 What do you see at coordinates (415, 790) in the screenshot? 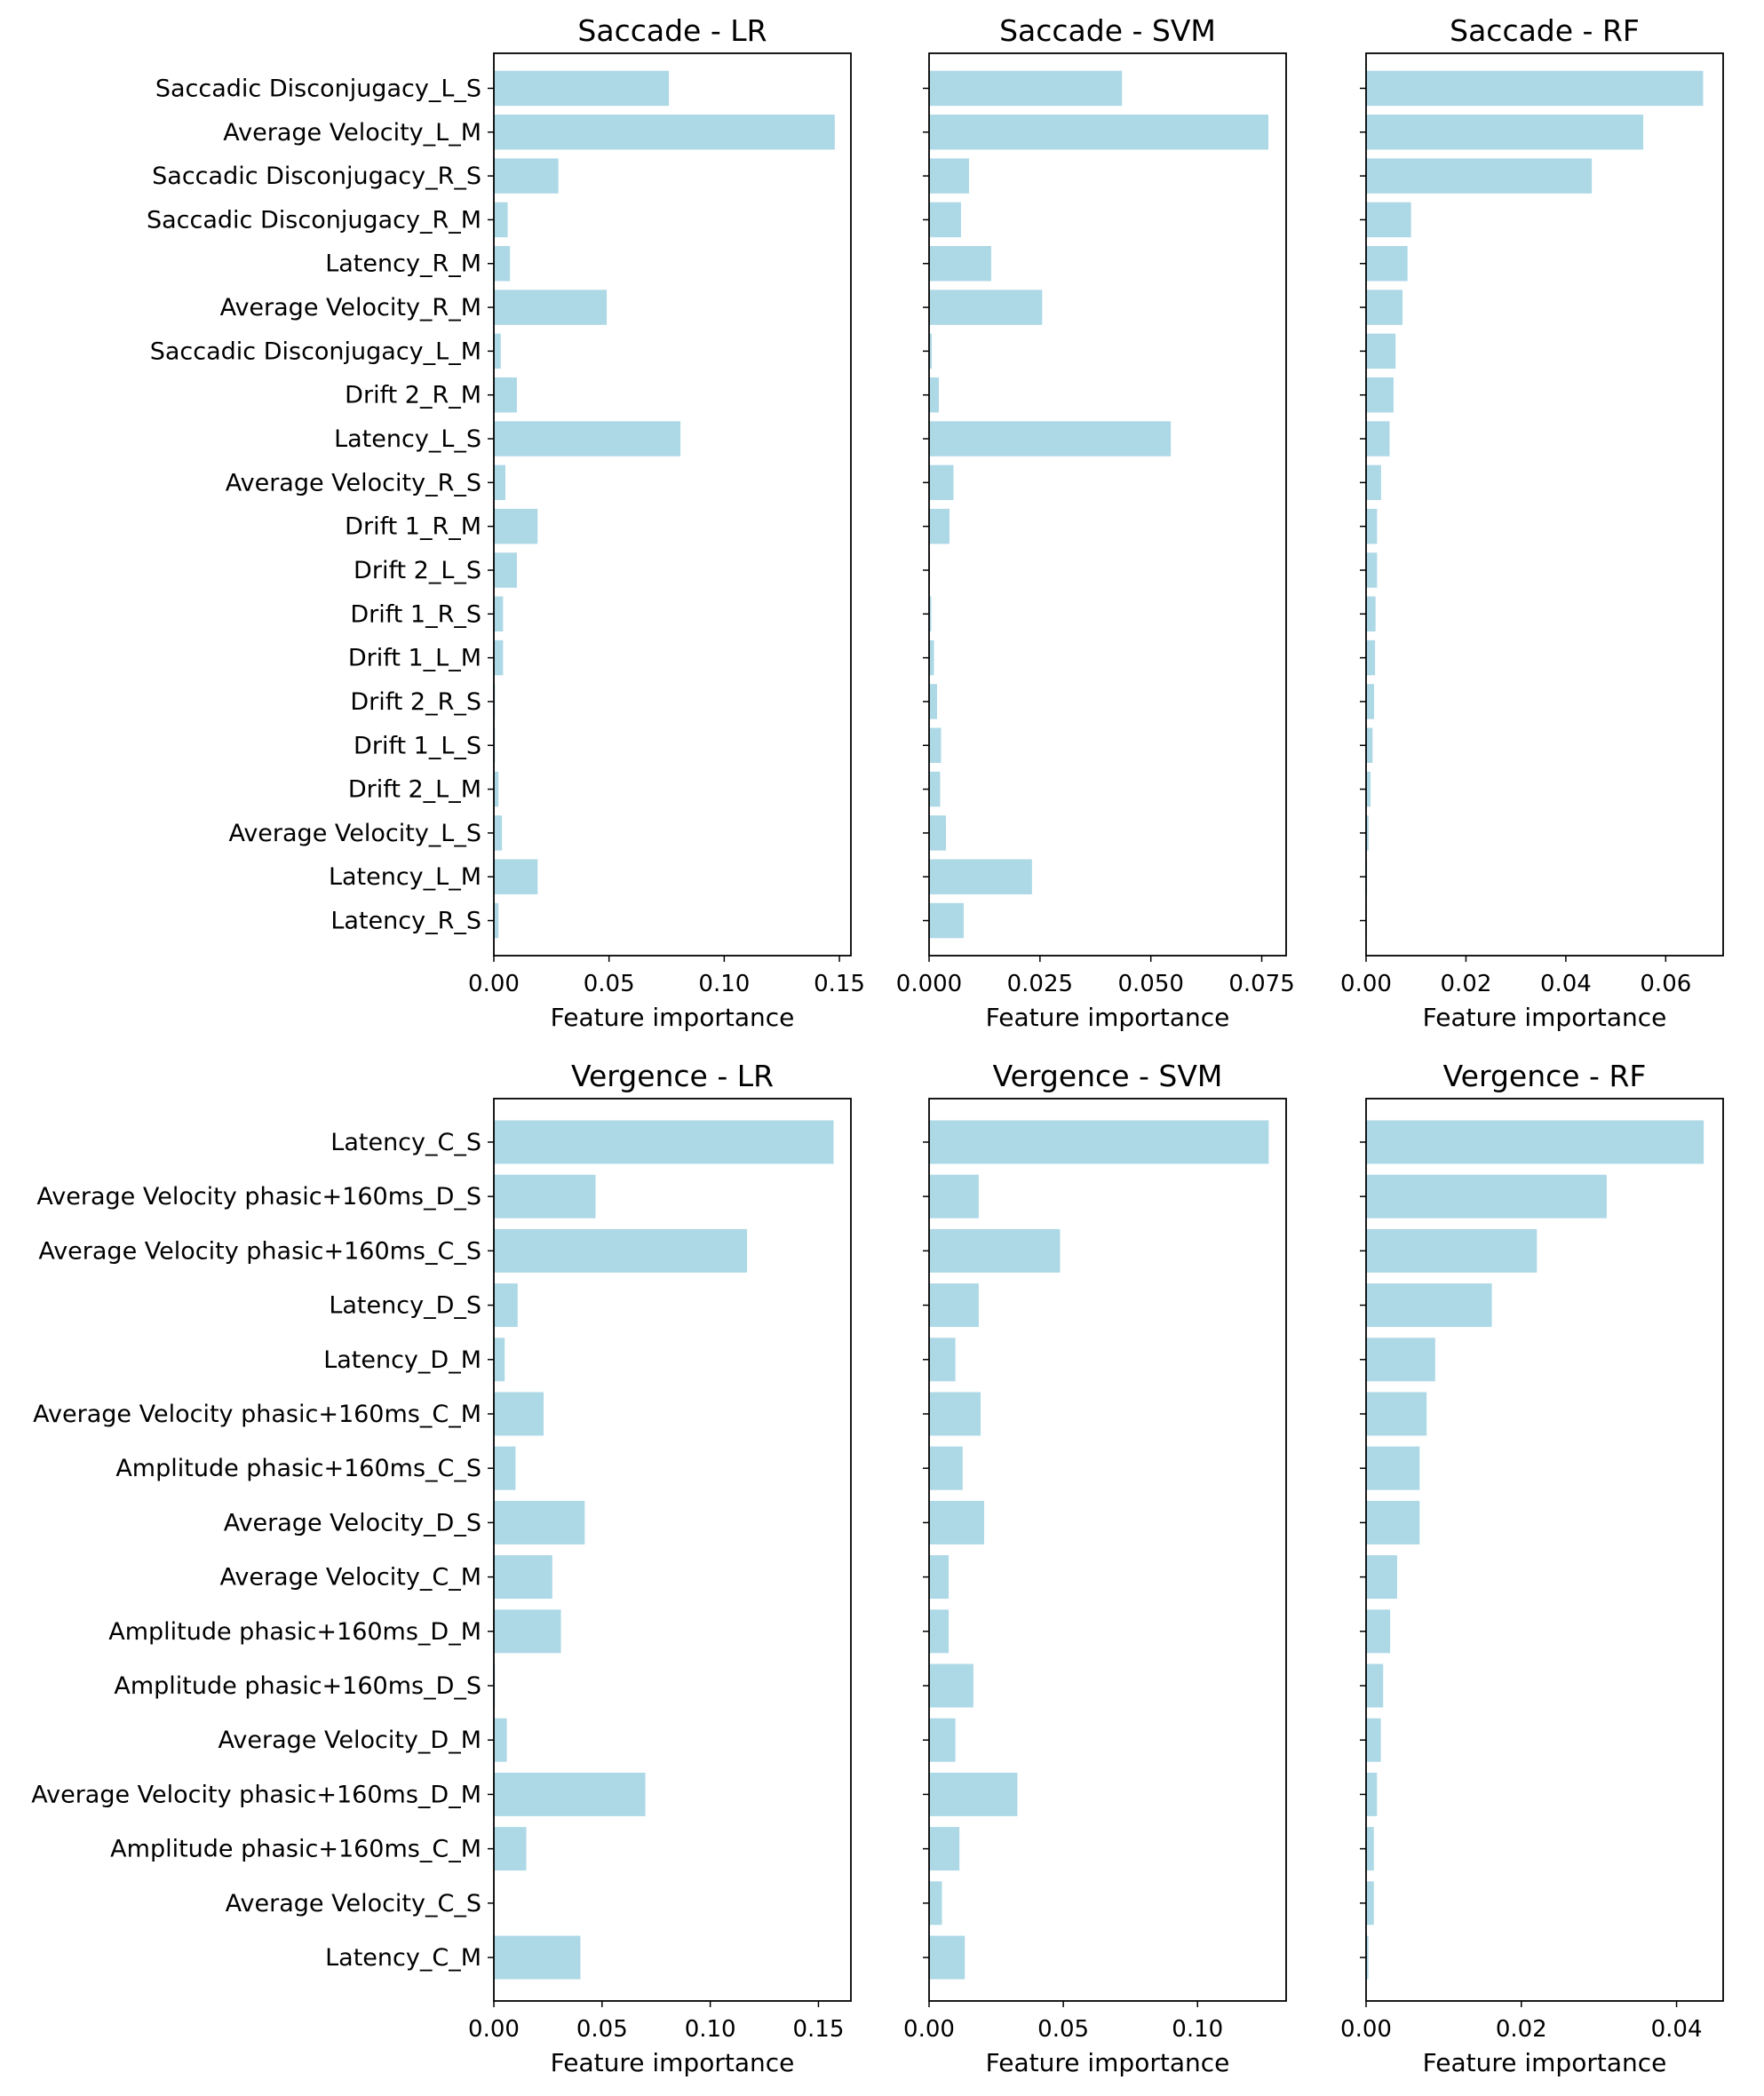
I see `y-tick-label: Drift 2_L_M` at bounding box center [415, 790].